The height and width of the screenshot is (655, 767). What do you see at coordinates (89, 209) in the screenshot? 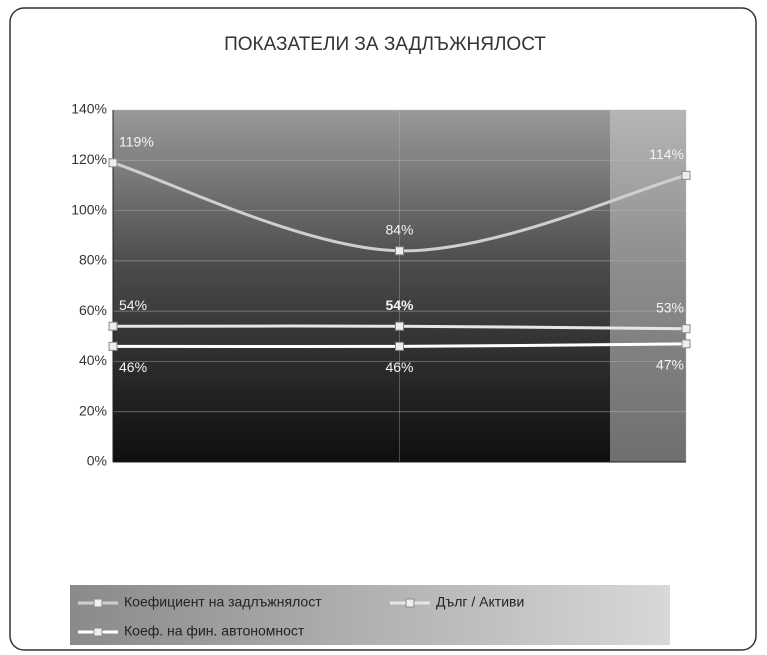
I see `y-tick-label: 100%` at bounding box center [89, 209].